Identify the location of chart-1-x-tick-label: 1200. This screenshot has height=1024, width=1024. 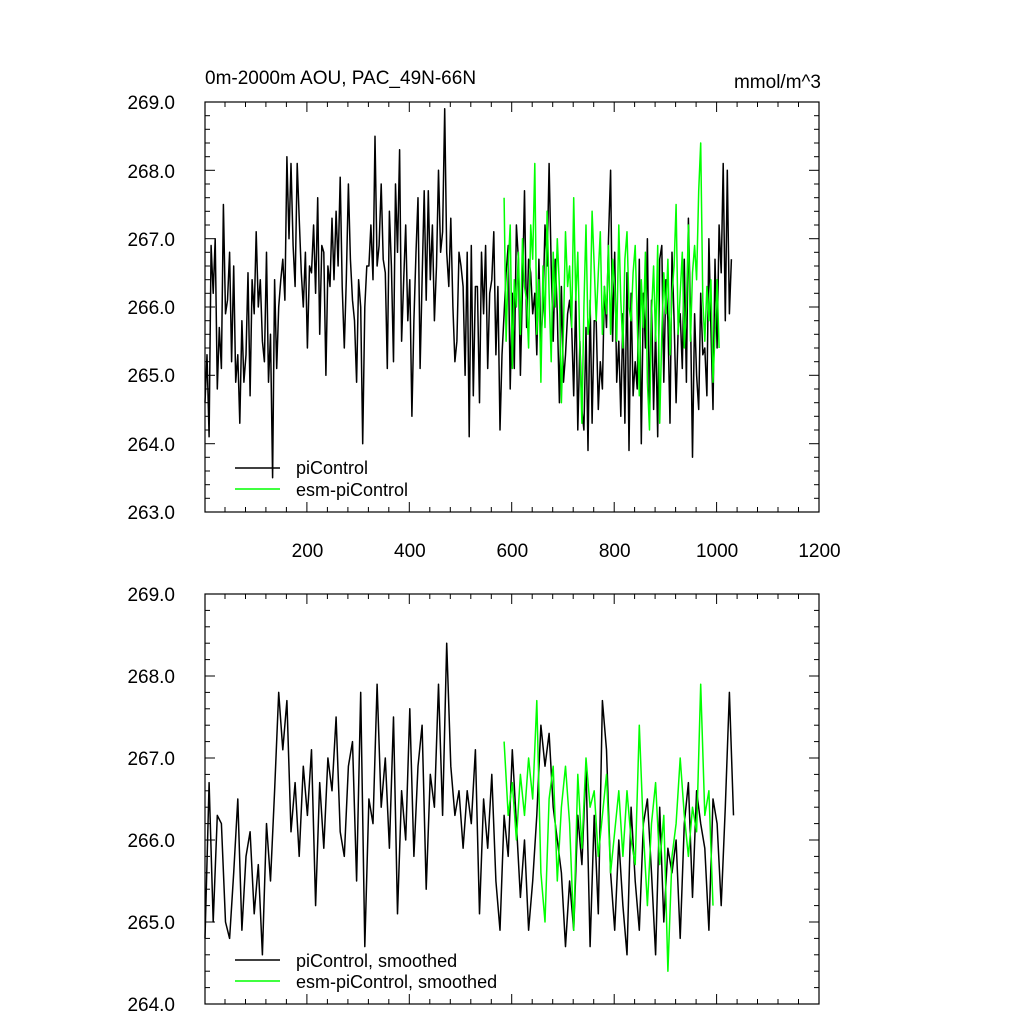
(819, 551).